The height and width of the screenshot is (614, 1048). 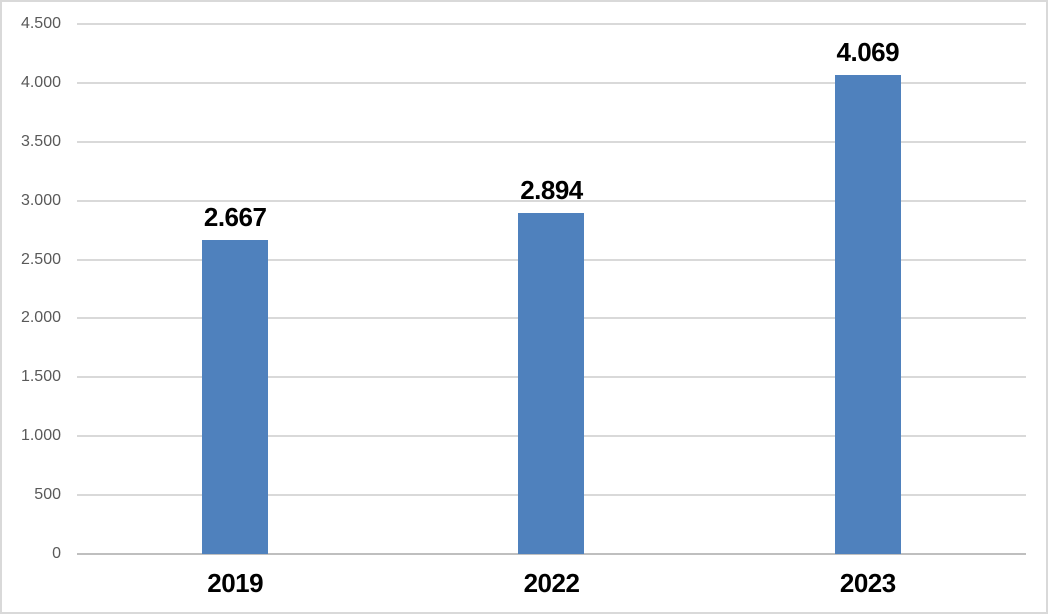 I want to click on x-tick-label: 2022, so click(x=551, y=583).